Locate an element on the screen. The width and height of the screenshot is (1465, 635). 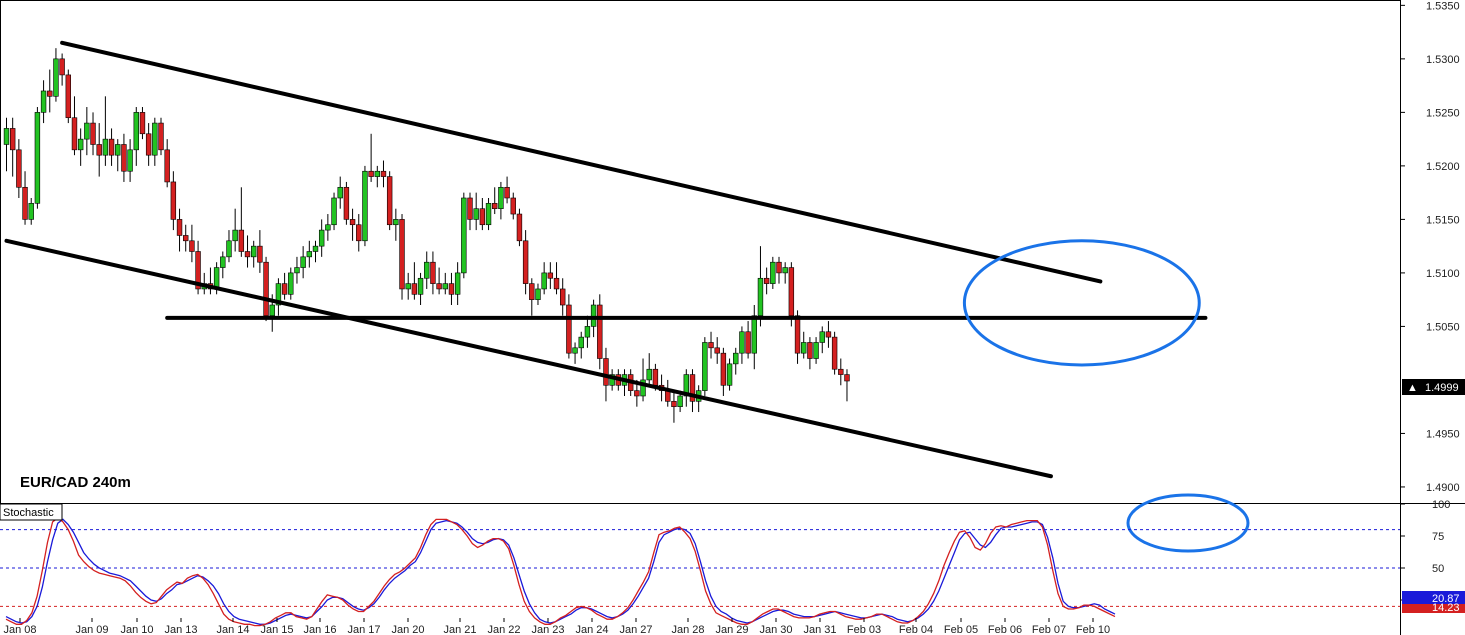
time-tick-label: Jan 23 is located at coordinates (547, 629).